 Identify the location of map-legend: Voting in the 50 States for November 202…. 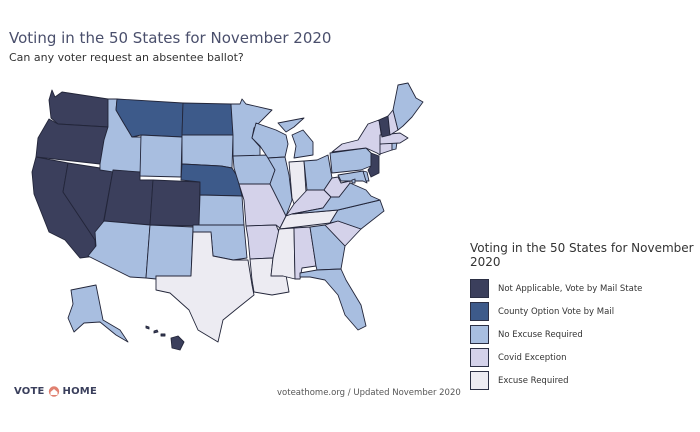
(582, 316).